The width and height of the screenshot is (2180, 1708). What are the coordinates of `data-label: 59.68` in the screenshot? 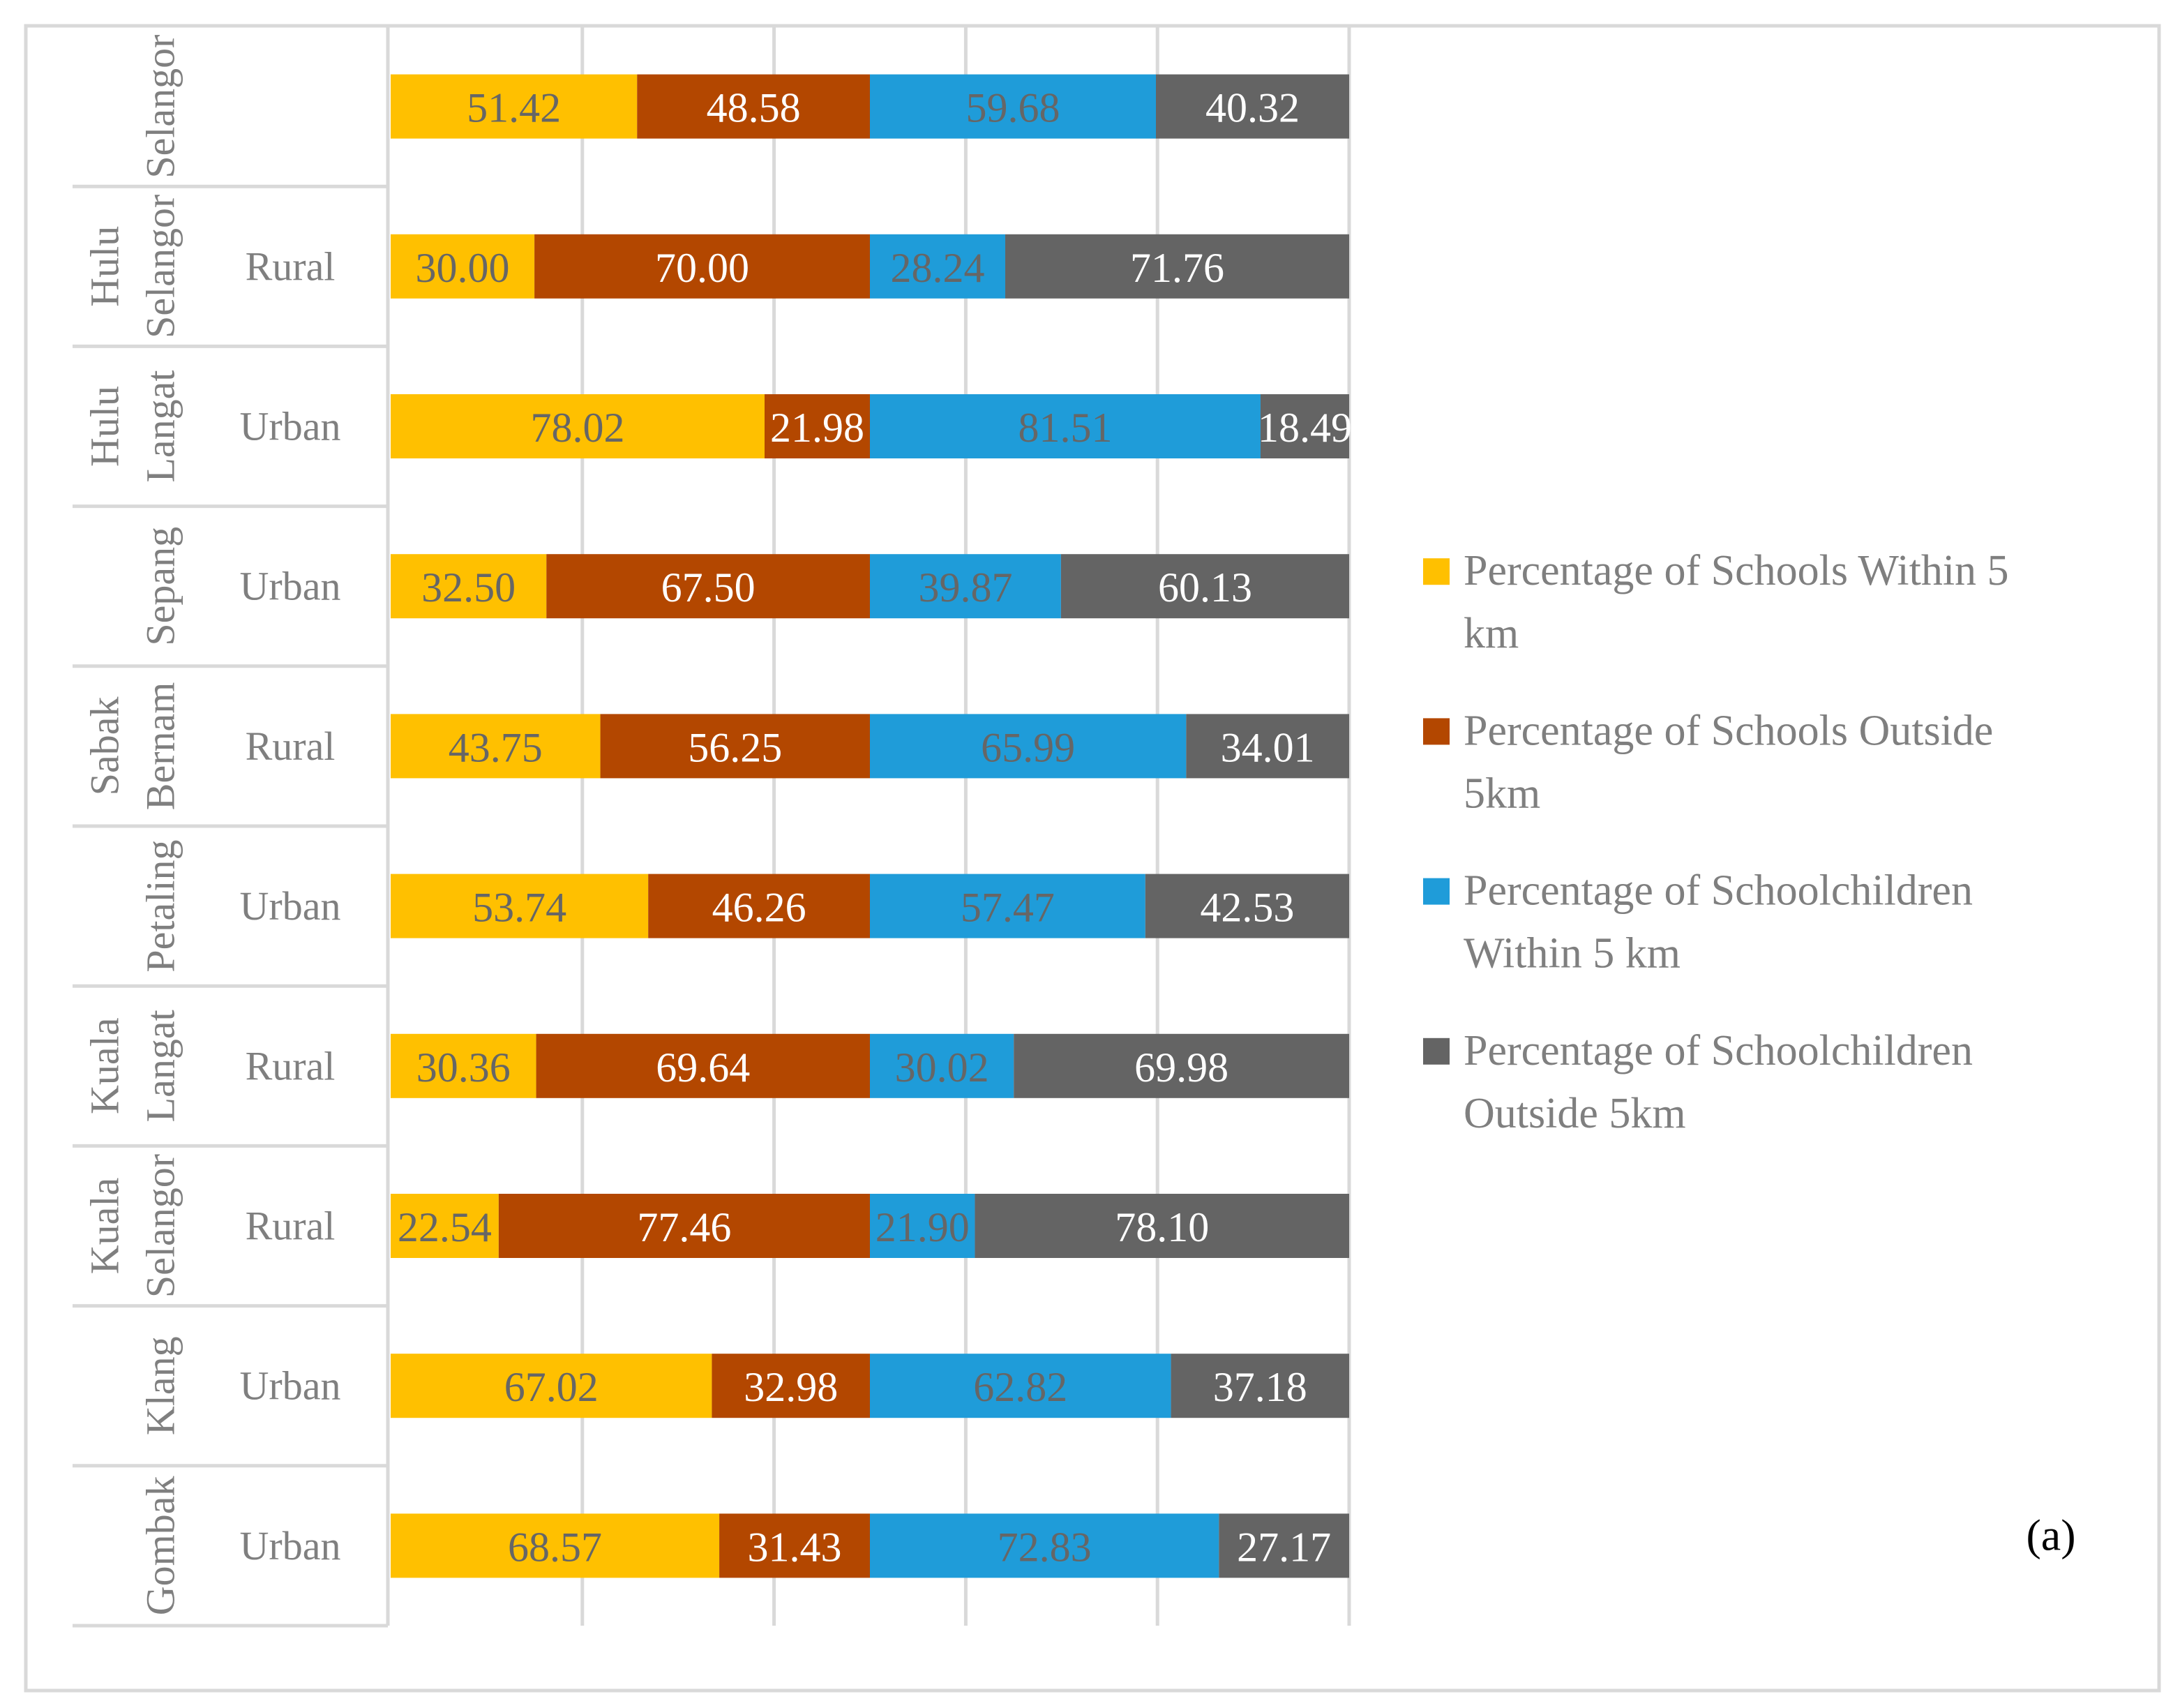 It's located at (1013, 108).